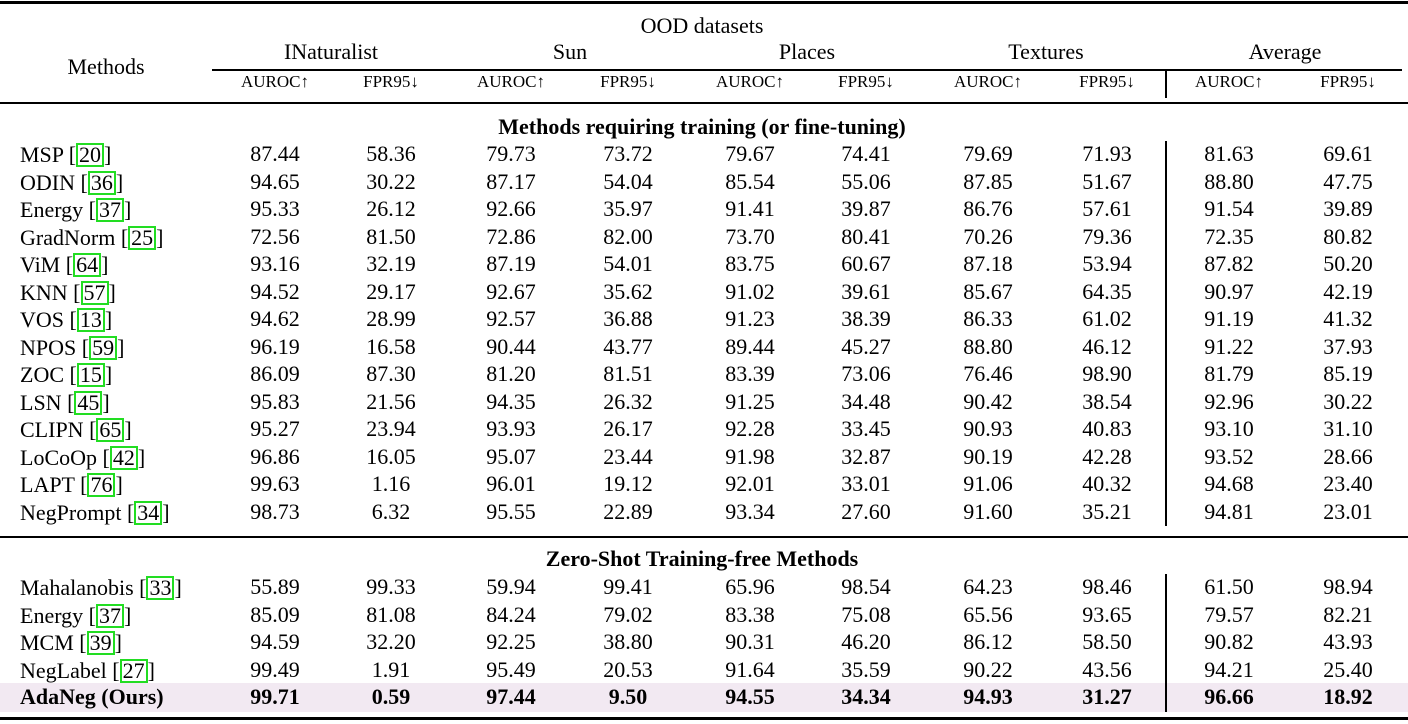 This screenshot has width=1408, height=724. I want to click on metric-value: 90.82, so click(1229, 641).